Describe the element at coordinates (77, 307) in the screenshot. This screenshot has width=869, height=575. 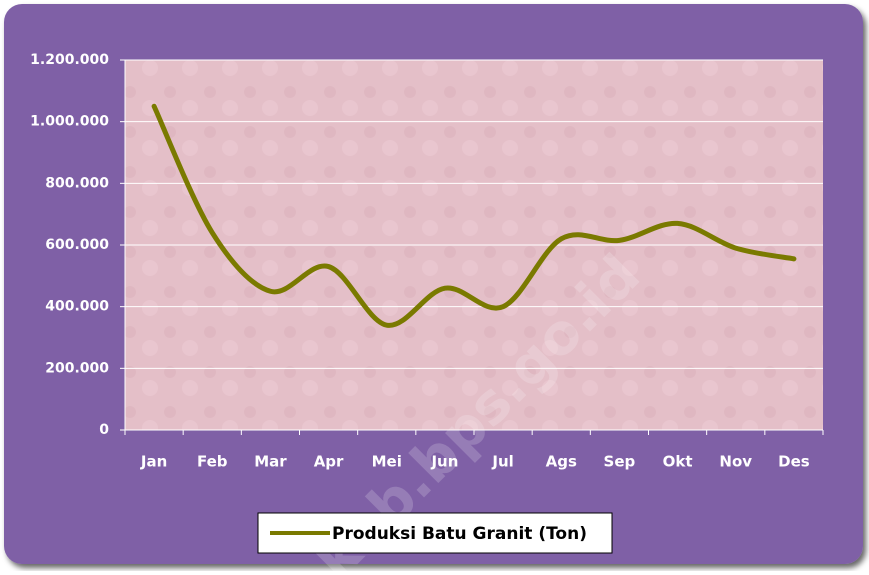
I see `y-tick-label: 400.000` at that location.